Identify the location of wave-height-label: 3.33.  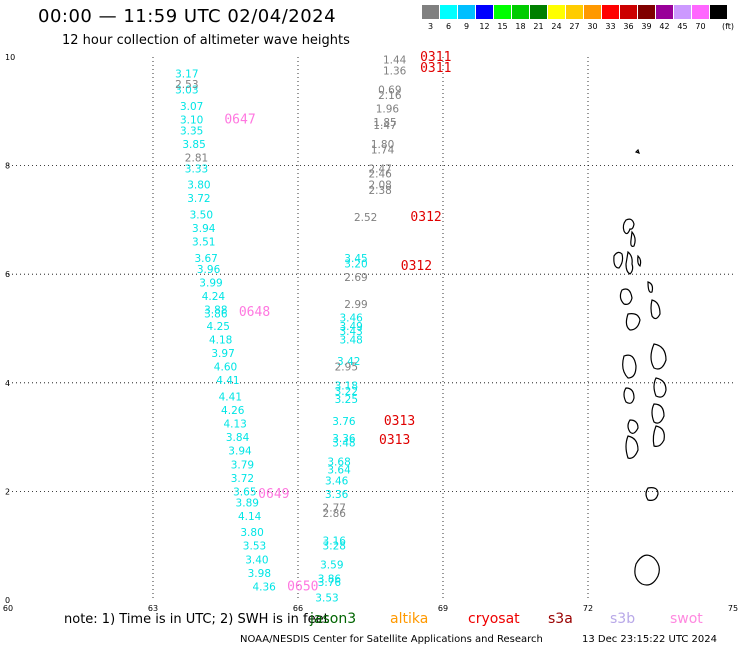
(196, 169).